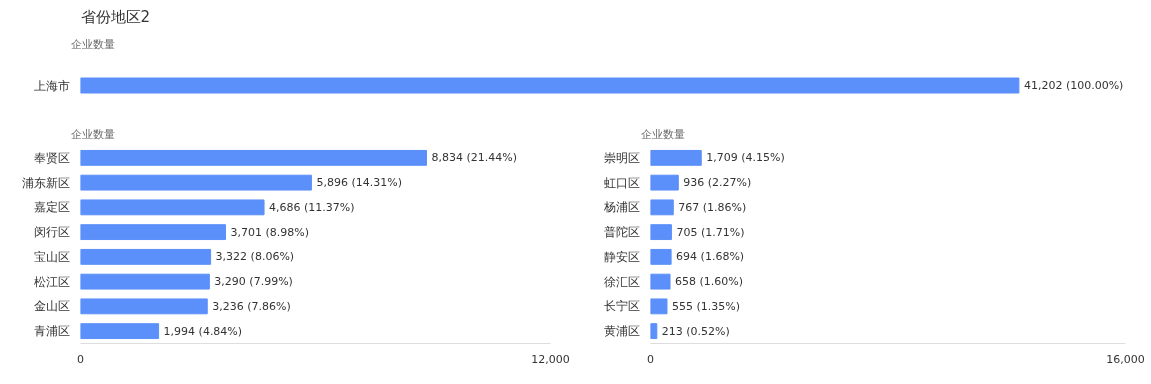 The height and width of the screenshot is (384, 1151). I want to click on y-tick-label: 长宁区, so click(621, 306).